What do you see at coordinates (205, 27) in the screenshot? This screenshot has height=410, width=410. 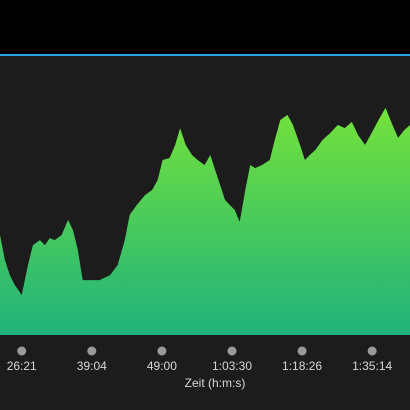 I see `top-bar` at bounding box center [205, 27].